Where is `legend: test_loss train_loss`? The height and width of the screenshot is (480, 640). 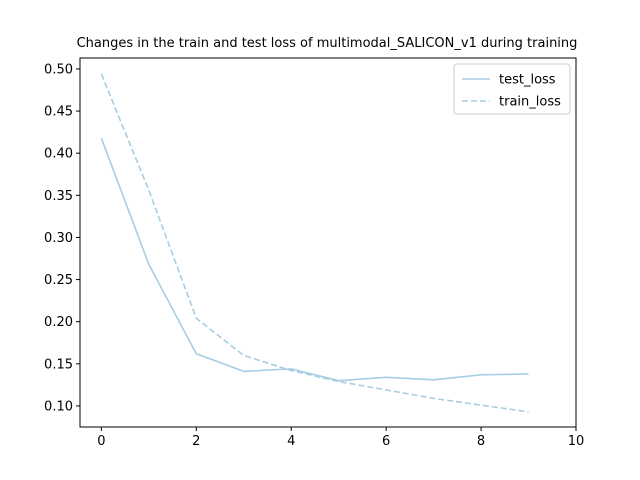 legend: test_loss train_loss is located at coordinates (512, 89).